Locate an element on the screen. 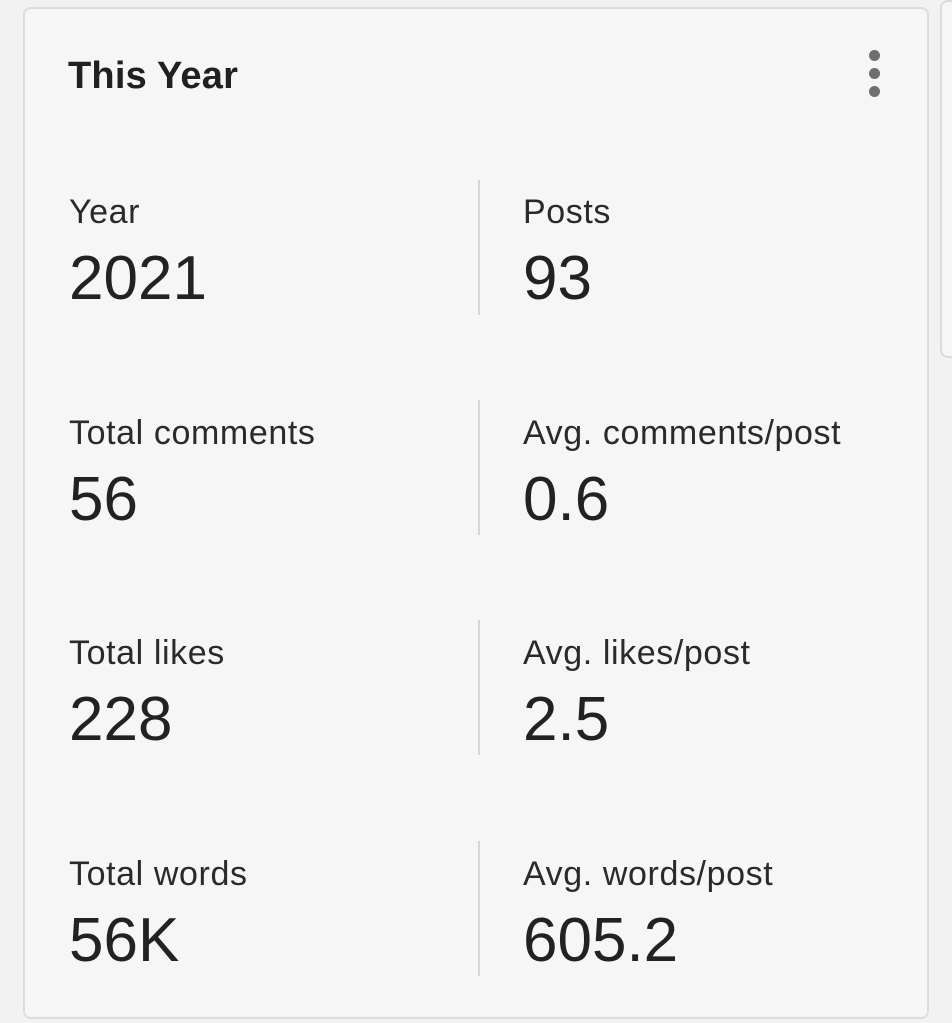  card-title: This Year is located at coordinates (153, 76).